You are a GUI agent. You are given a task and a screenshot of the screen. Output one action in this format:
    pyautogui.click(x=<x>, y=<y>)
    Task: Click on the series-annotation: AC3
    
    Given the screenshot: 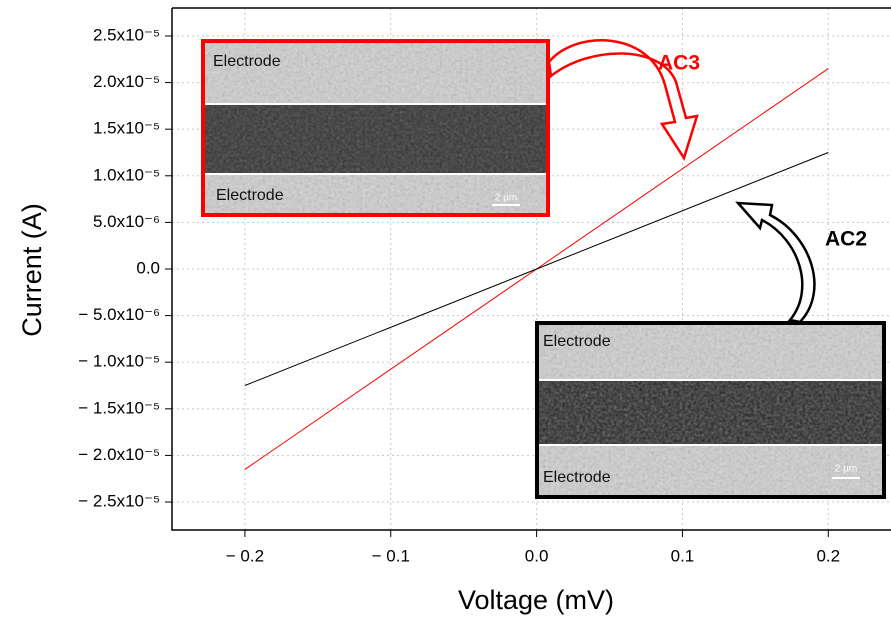 What is the action you would take?
    pyautogui.click(x=679, y=63)
    